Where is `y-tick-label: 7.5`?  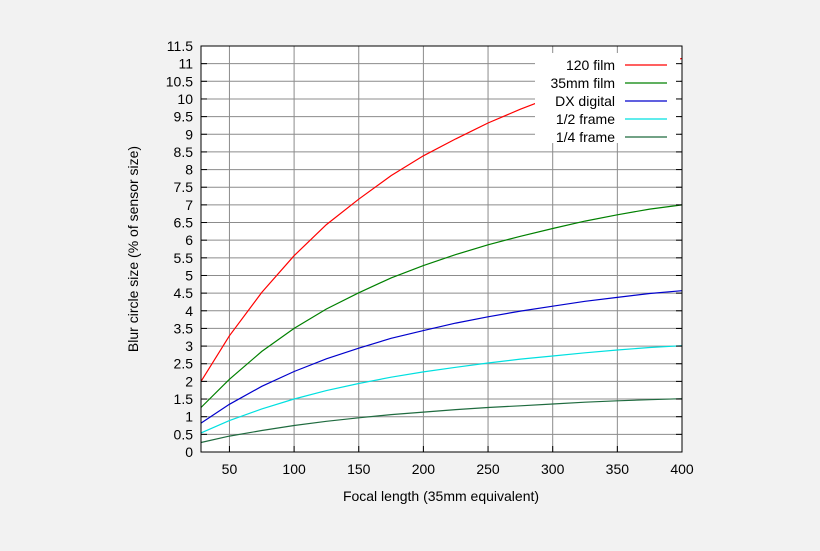 y-tick-label: 7.5 is located at coordinates (184, 187).